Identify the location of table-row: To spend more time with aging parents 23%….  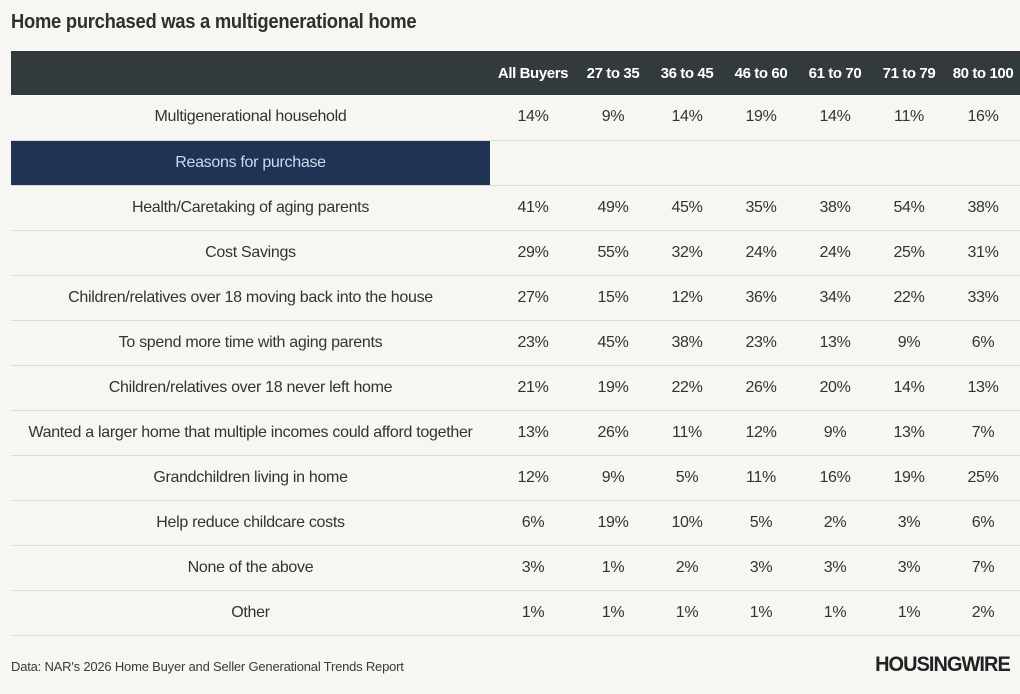
(515, 343).